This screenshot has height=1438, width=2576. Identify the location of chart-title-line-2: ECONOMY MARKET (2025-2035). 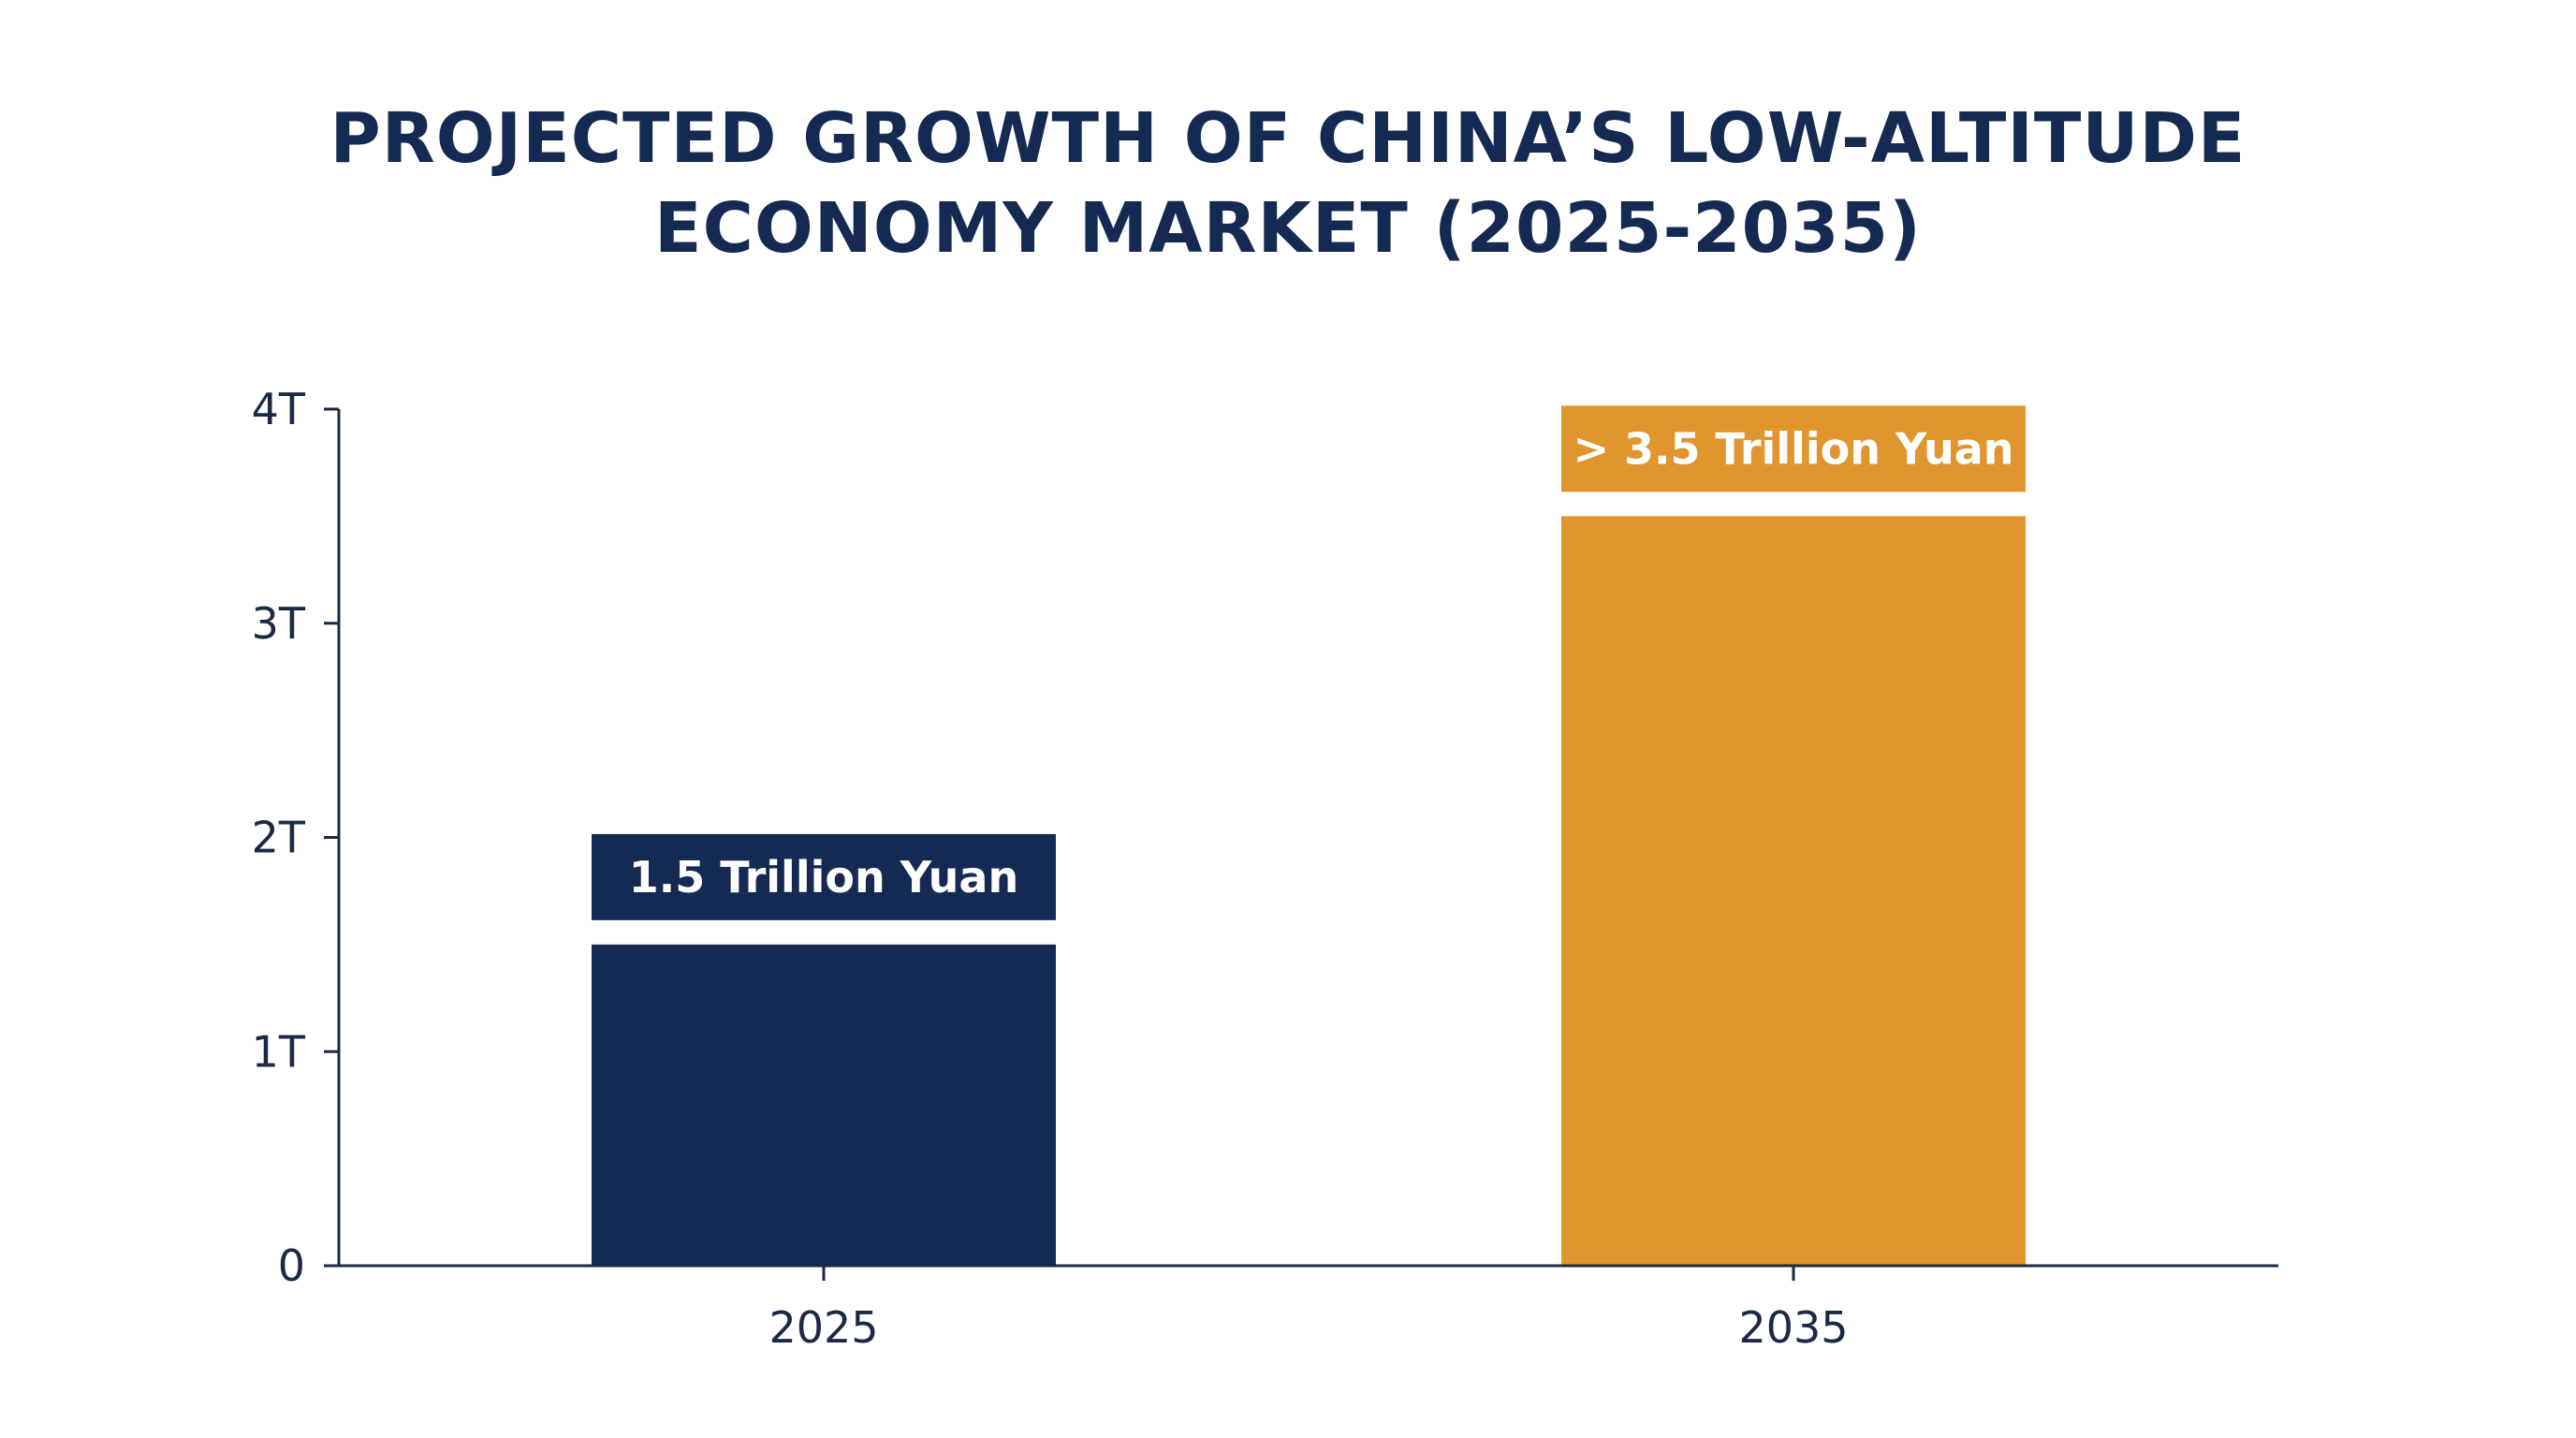
(1288, 228).